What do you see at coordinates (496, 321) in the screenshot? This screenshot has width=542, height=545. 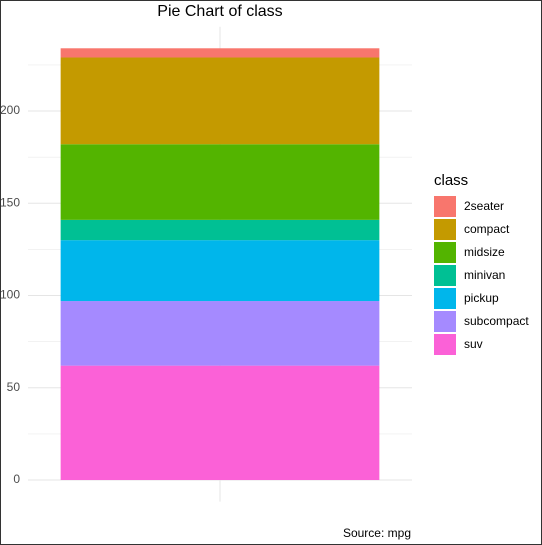 I see `legend-label: subcompact` at bounding box center [496, 321].